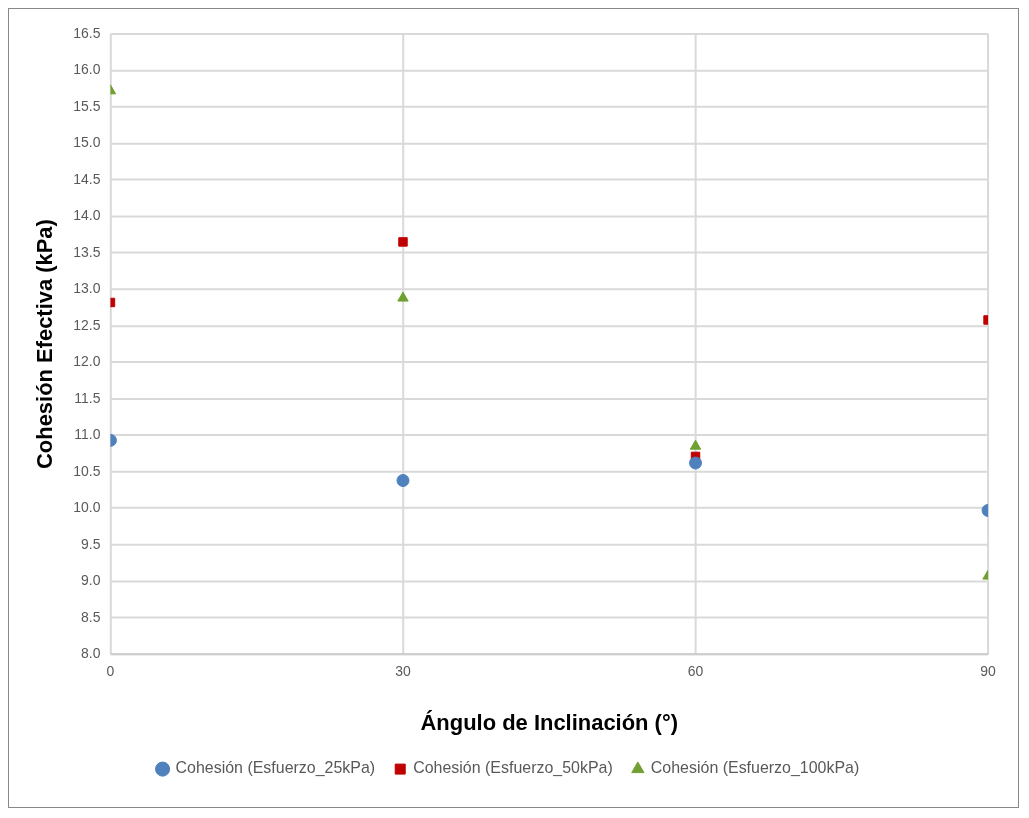 This screenshot has height=818, width=1029. I want to click on y-tick-label: 16.5, so click(87, 32).